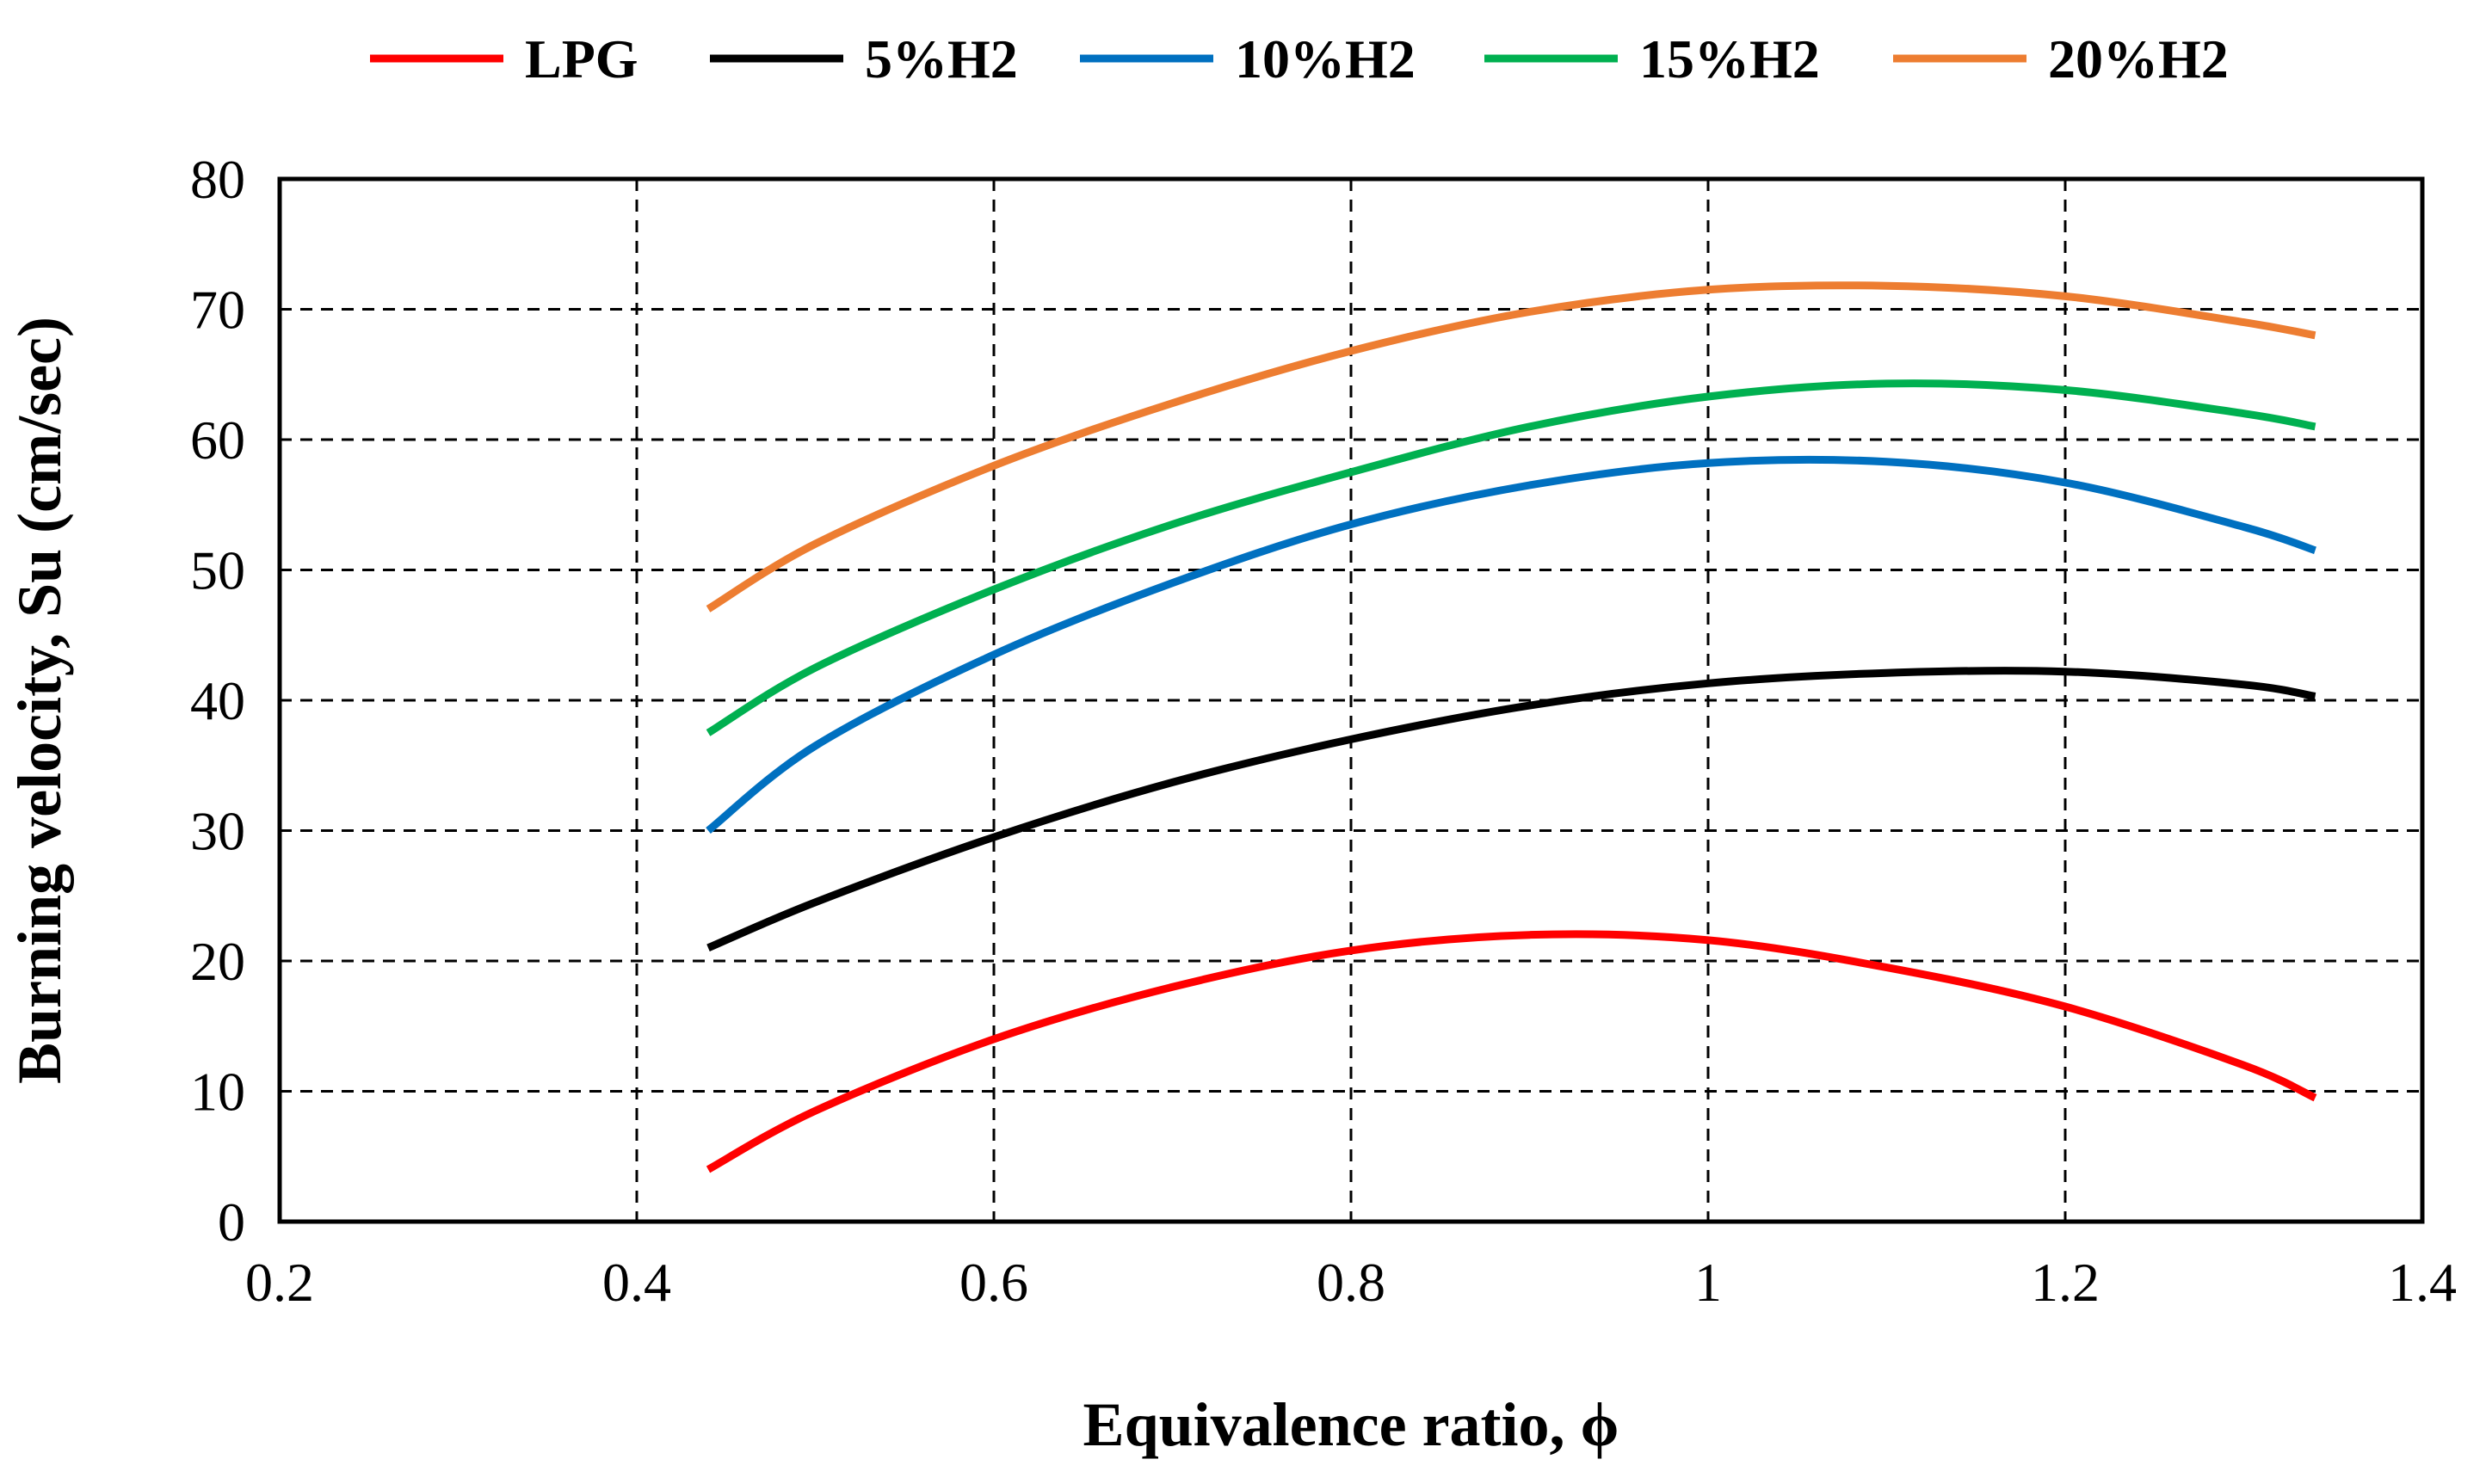  I want to click on y-tick-label: 20, so click(217, 962).